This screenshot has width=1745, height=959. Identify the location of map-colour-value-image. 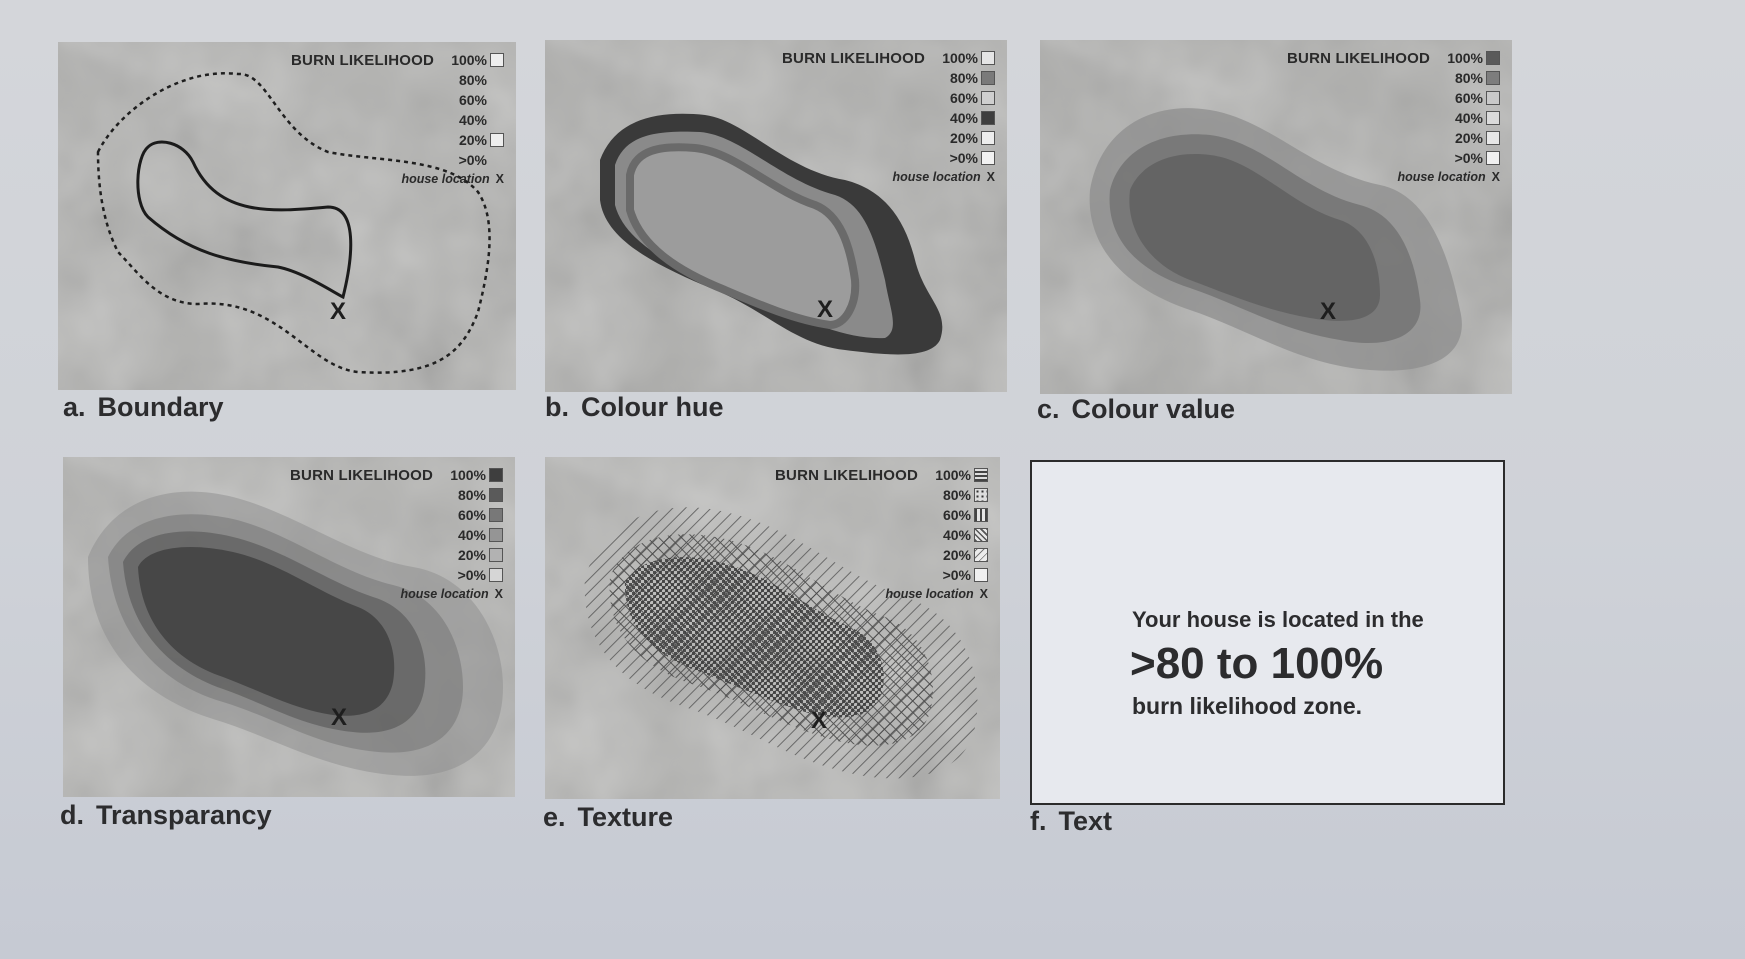
(1276, 217).